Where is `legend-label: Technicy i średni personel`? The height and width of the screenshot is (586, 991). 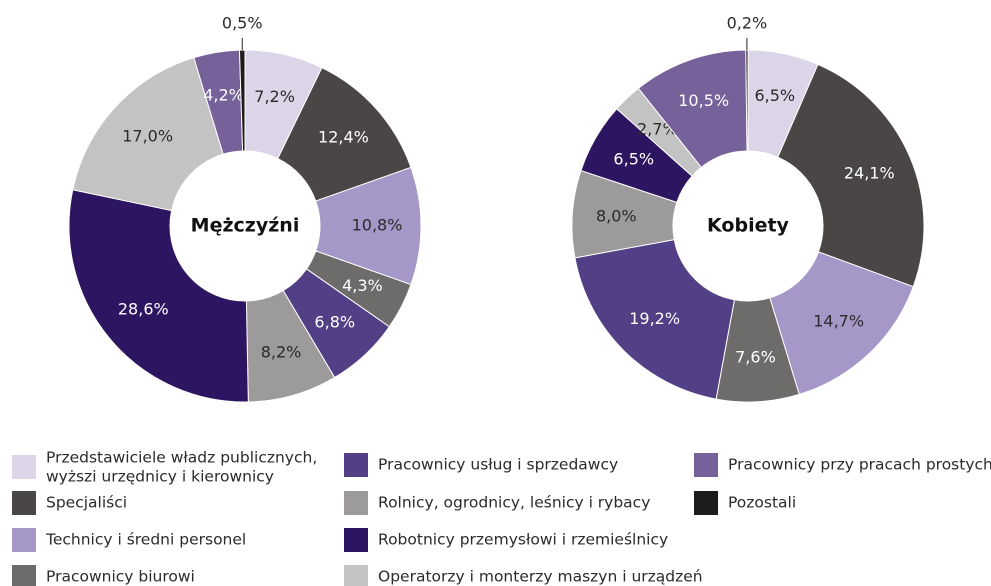 legend-label: Technicy i średni personel is located at coordinates (145, 540).